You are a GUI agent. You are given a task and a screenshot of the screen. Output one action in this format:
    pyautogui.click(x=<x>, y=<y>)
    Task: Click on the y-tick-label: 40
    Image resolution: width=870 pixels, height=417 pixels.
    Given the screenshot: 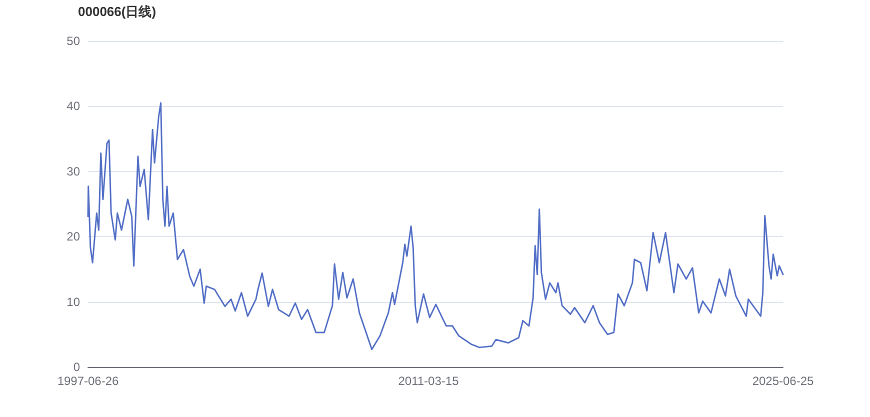 What is the action you would take?
    pyautogui.click(x=73, y=106)
    